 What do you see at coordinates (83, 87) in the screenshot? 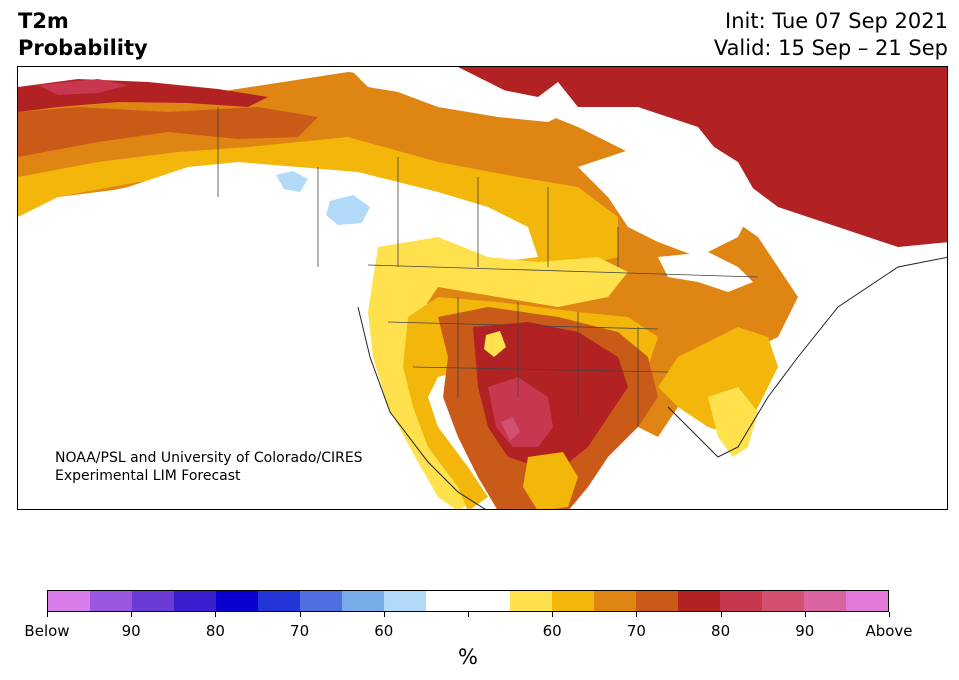
I see `region-above-80-alaska` at bounding box center [83, 87].